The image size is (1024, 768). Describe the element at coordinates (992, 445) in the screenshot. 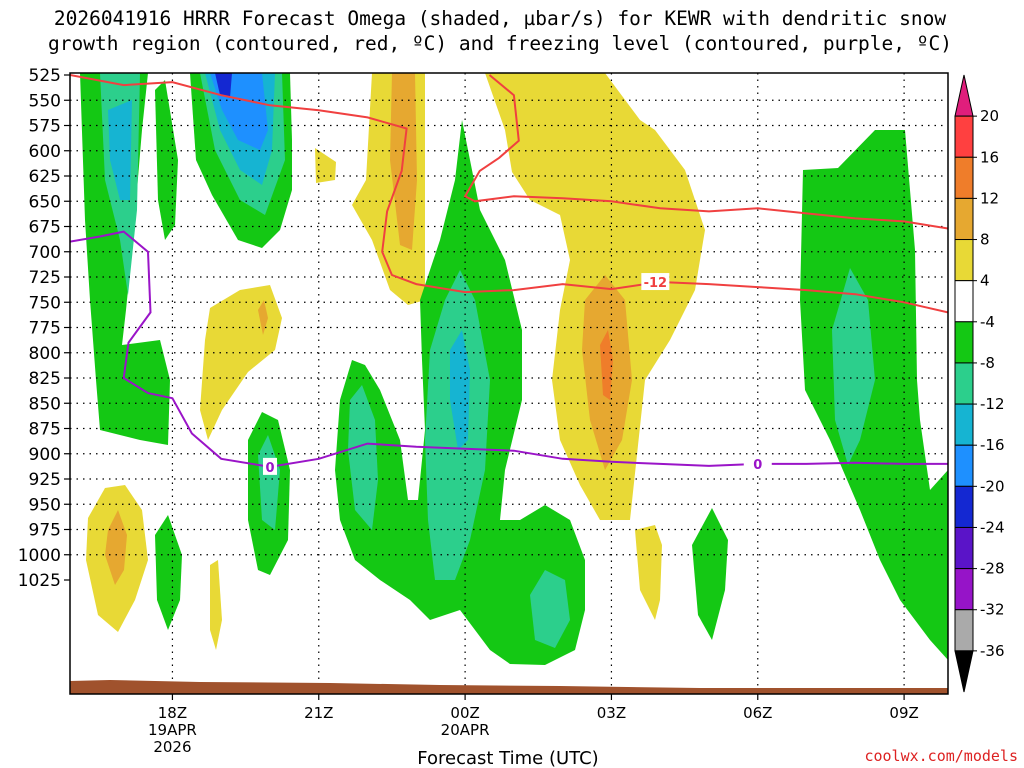

I see `colorbar-label: -16` at that location.